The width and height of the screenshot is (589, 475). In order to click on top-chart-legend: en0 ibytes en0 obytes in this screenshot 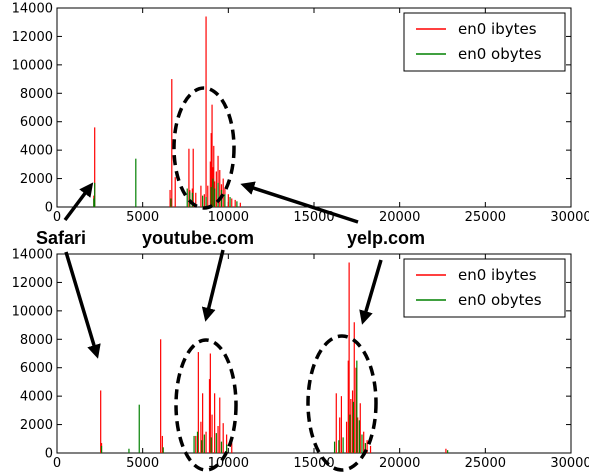, I will do `click(484, 42)`.